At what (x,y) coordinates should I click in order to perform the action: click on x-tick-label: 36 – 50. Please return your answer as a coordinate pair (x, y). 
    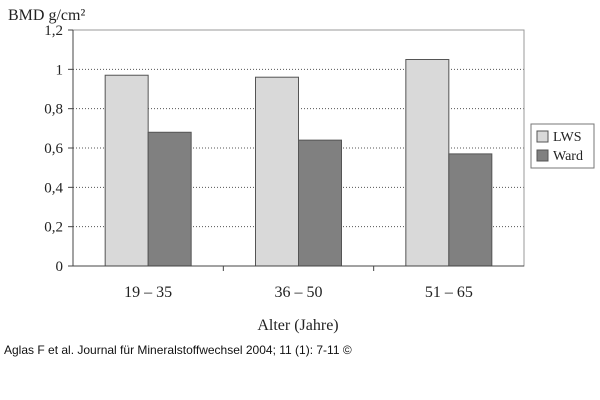
    Looking at the image, I should click on (299, 292).